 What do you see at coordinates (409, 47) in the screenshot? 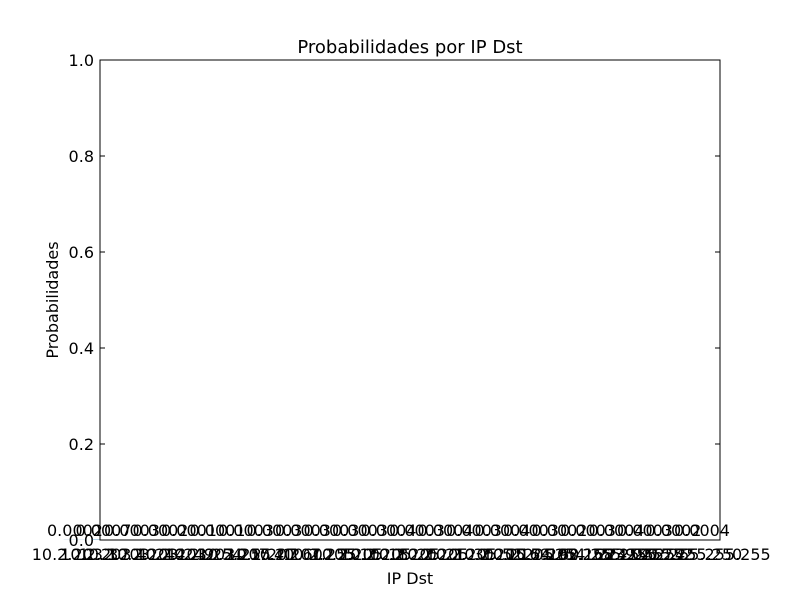
I see `chart-title: Probabilidades por IP Dst` at bounding box center [409, 47].